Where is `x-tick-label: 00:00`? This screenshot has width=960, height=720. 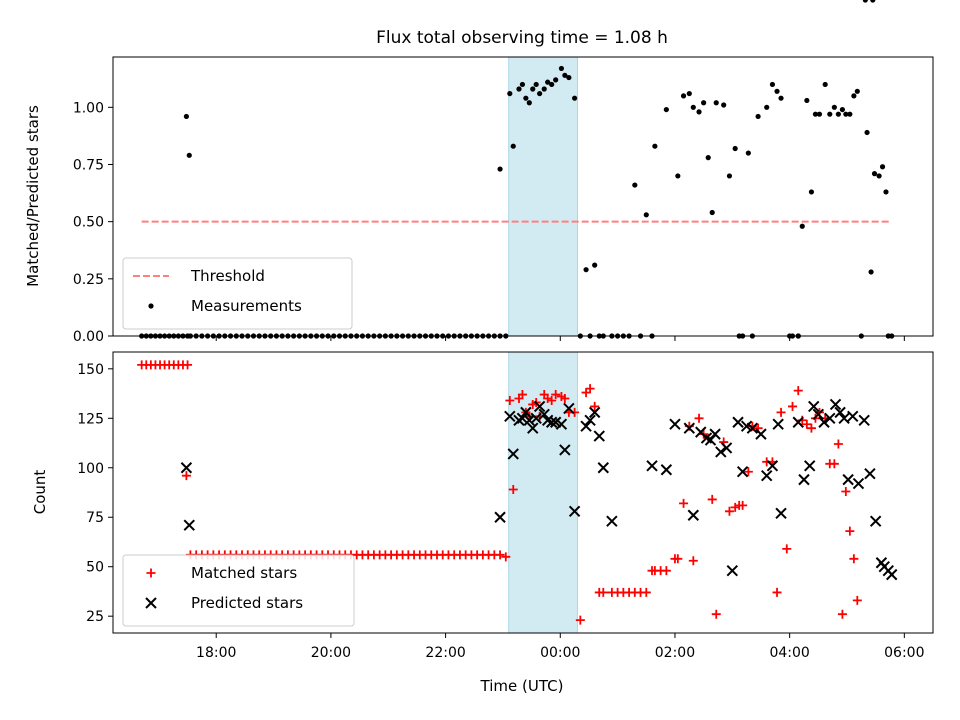 x-tick-label: 00:00 is located at coordinates (560, 653).